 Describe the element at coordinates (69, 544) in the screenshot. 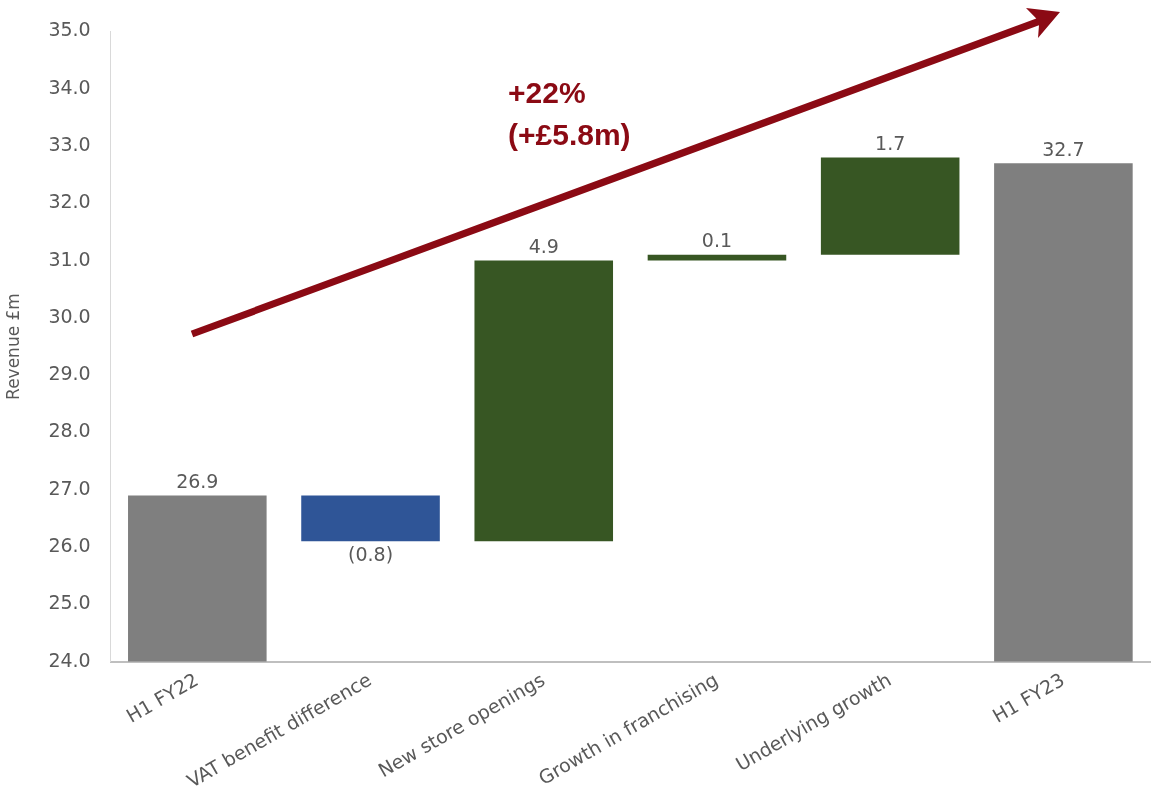

I see `y-tick-label: 26.0` at that location.